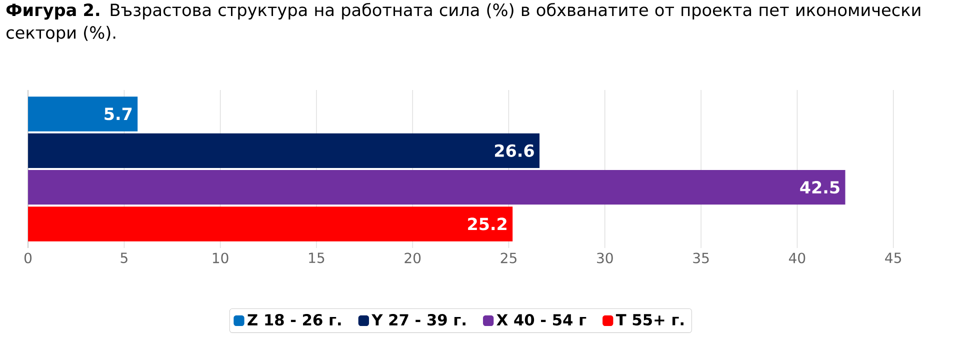  What do you see at coordinates (605, 258) in the screenshot?
I see `x-tick-label: 30` at bounding box center [605, 258].